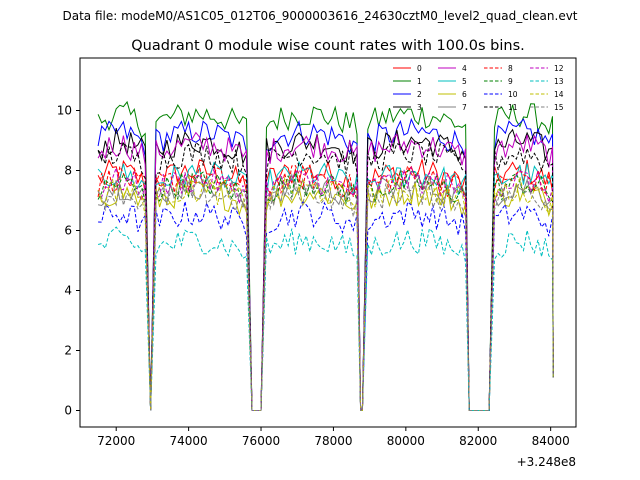 Image resolution: width=640 pixels, height=480 pixels. What do you see at coordinates (68, 351) in the screenshot?
I see `y-tick-label: 2` at bounding box center [68, 351].